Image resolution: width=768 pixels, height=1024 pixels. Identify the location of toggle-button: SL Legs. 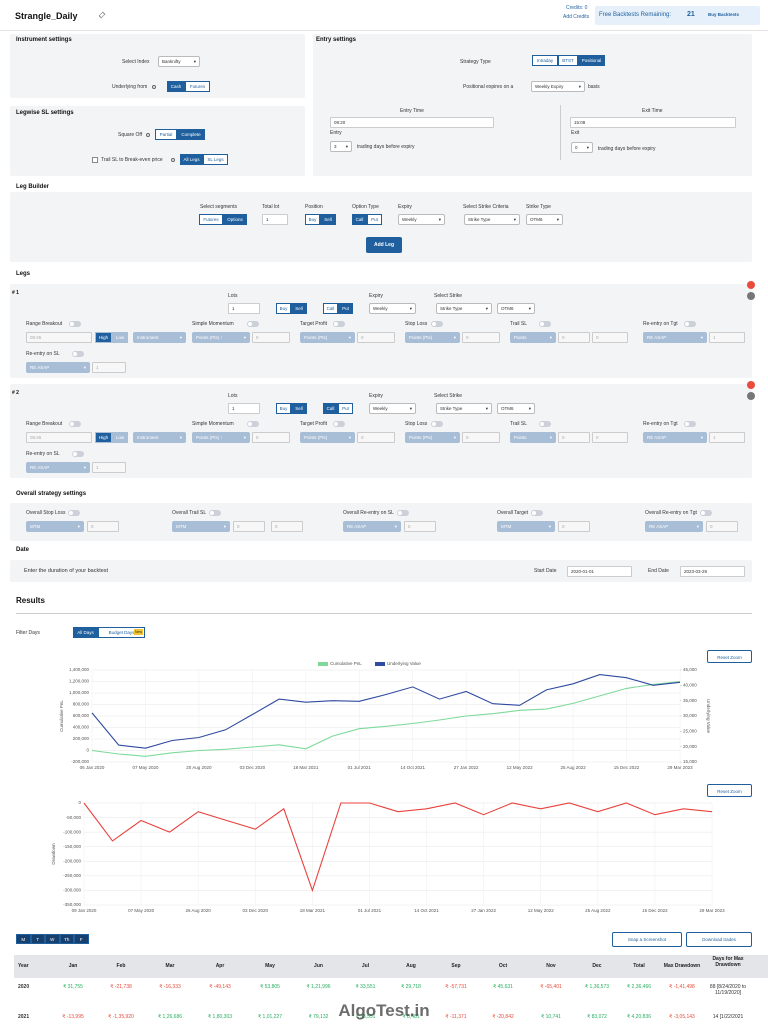
(215, 159).